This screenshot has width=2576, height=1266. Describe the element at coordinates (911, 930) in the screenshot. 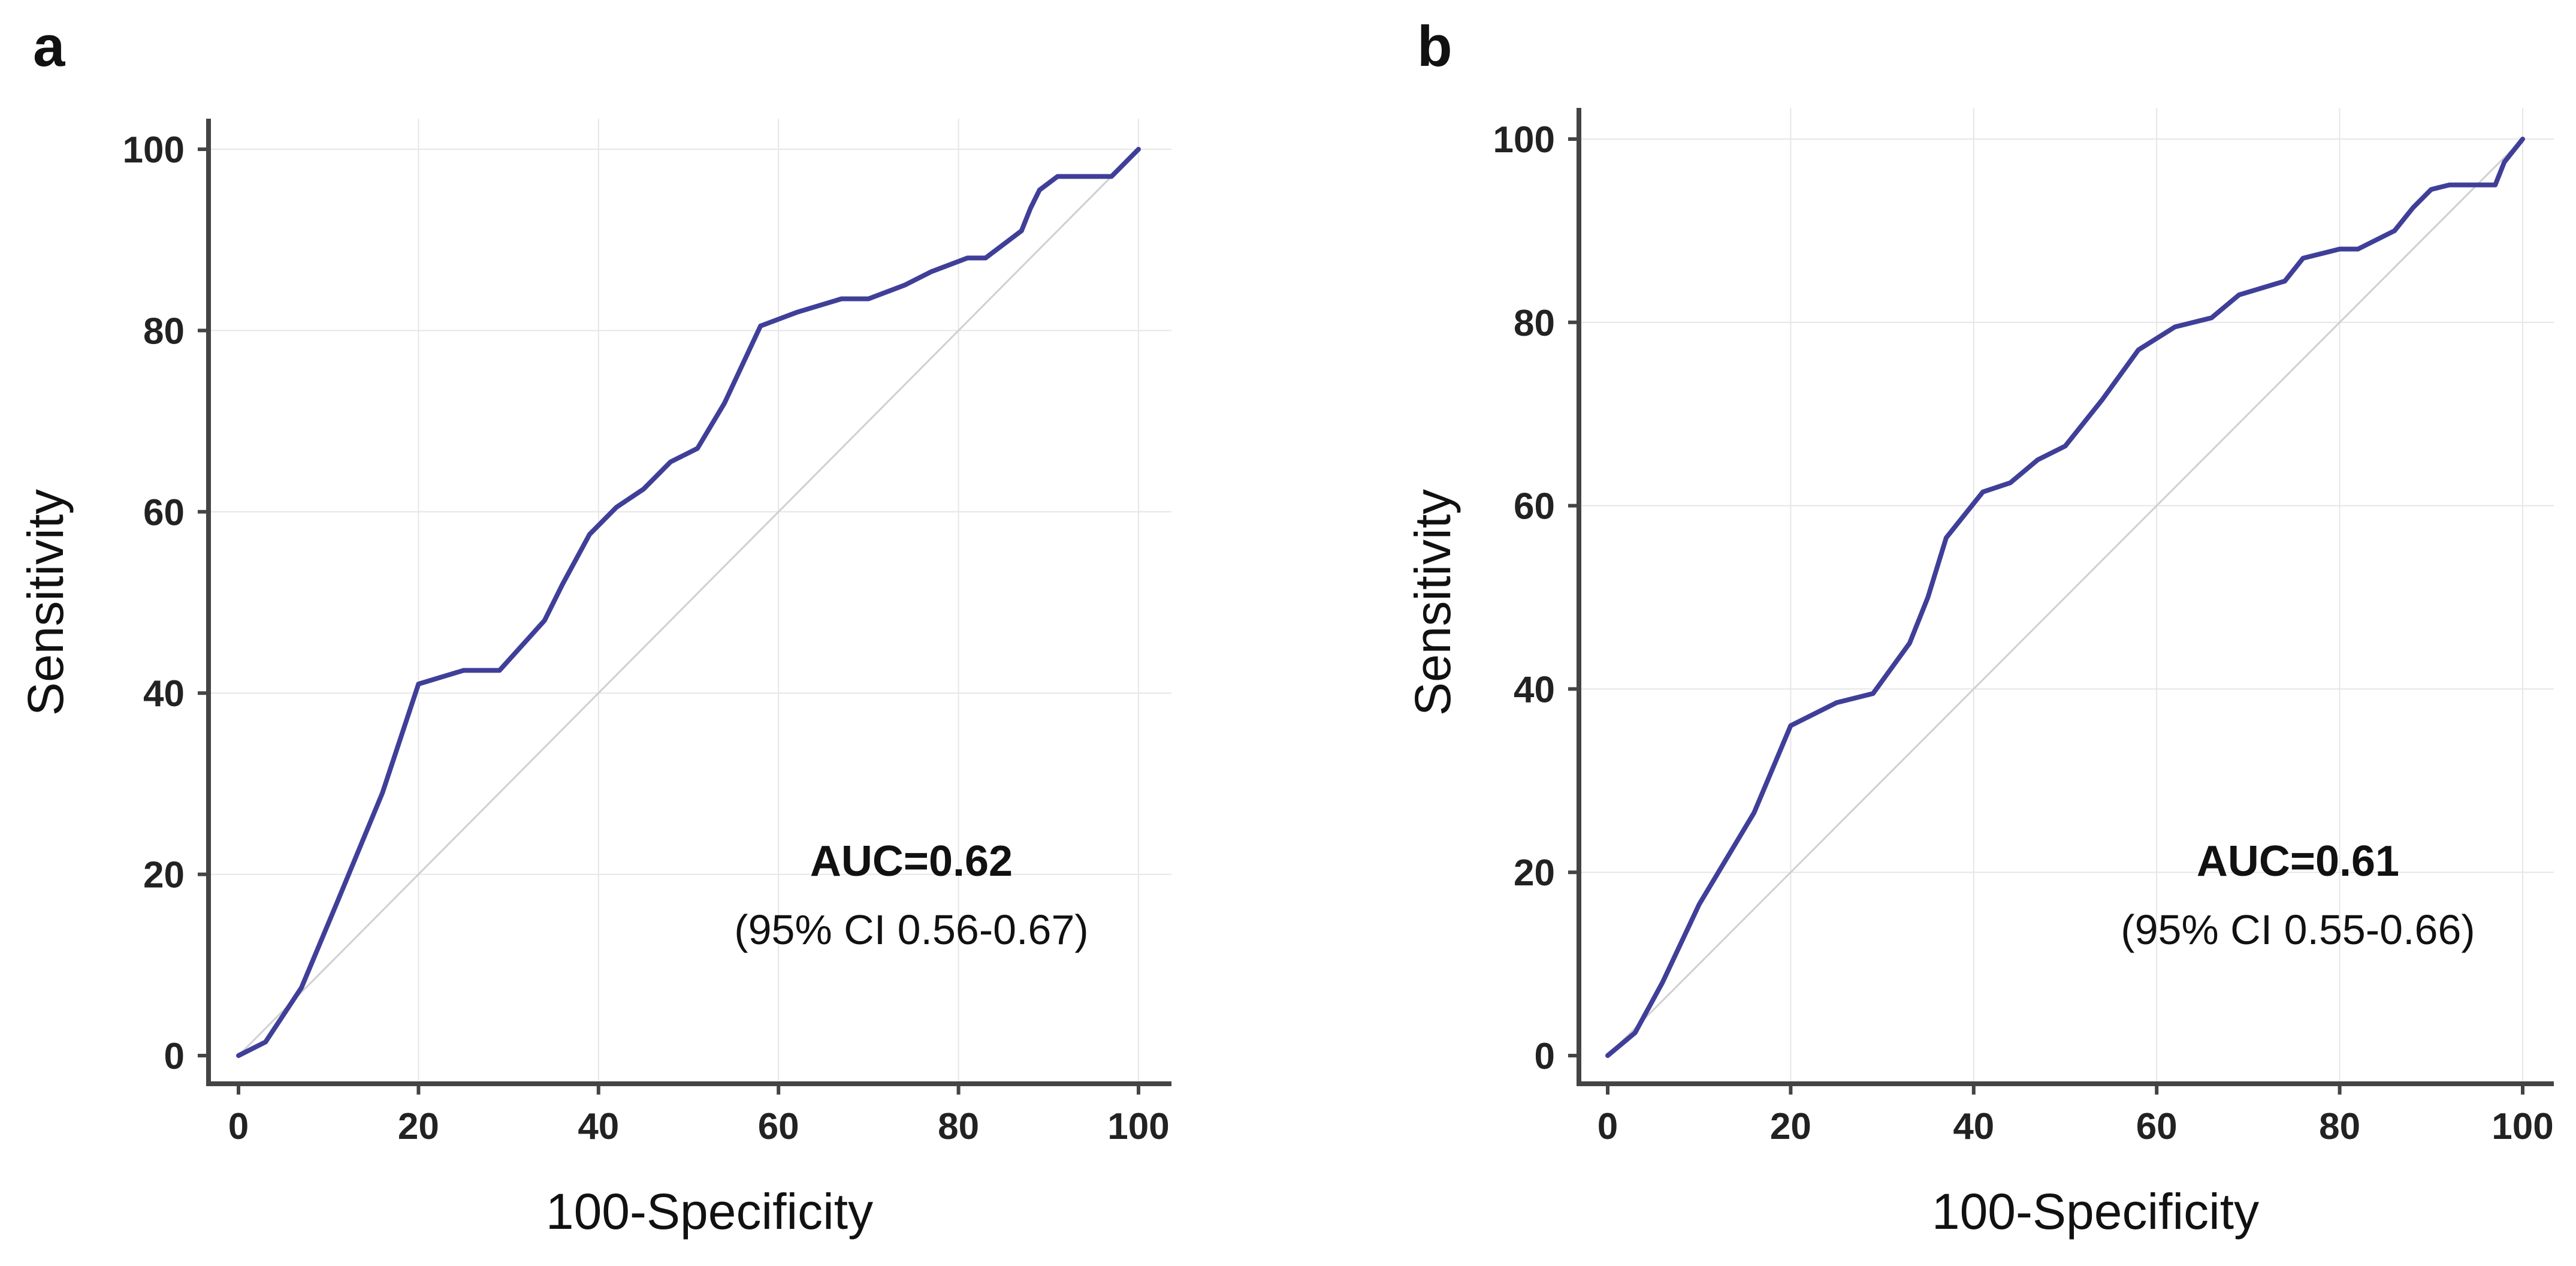

I see `ci-annotation: (95% CI 0.56-0.67)` at that location.